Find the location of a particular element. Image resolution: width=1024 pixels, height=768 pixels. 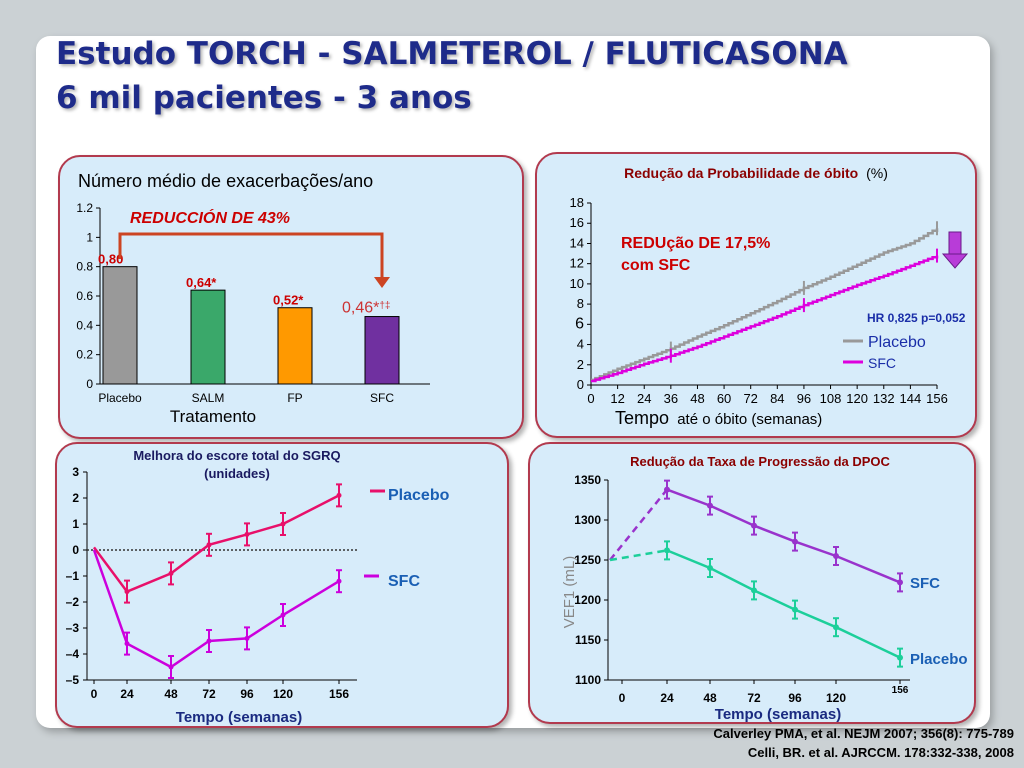

x-tick-label: 36 is located at coordinates (671, 398).